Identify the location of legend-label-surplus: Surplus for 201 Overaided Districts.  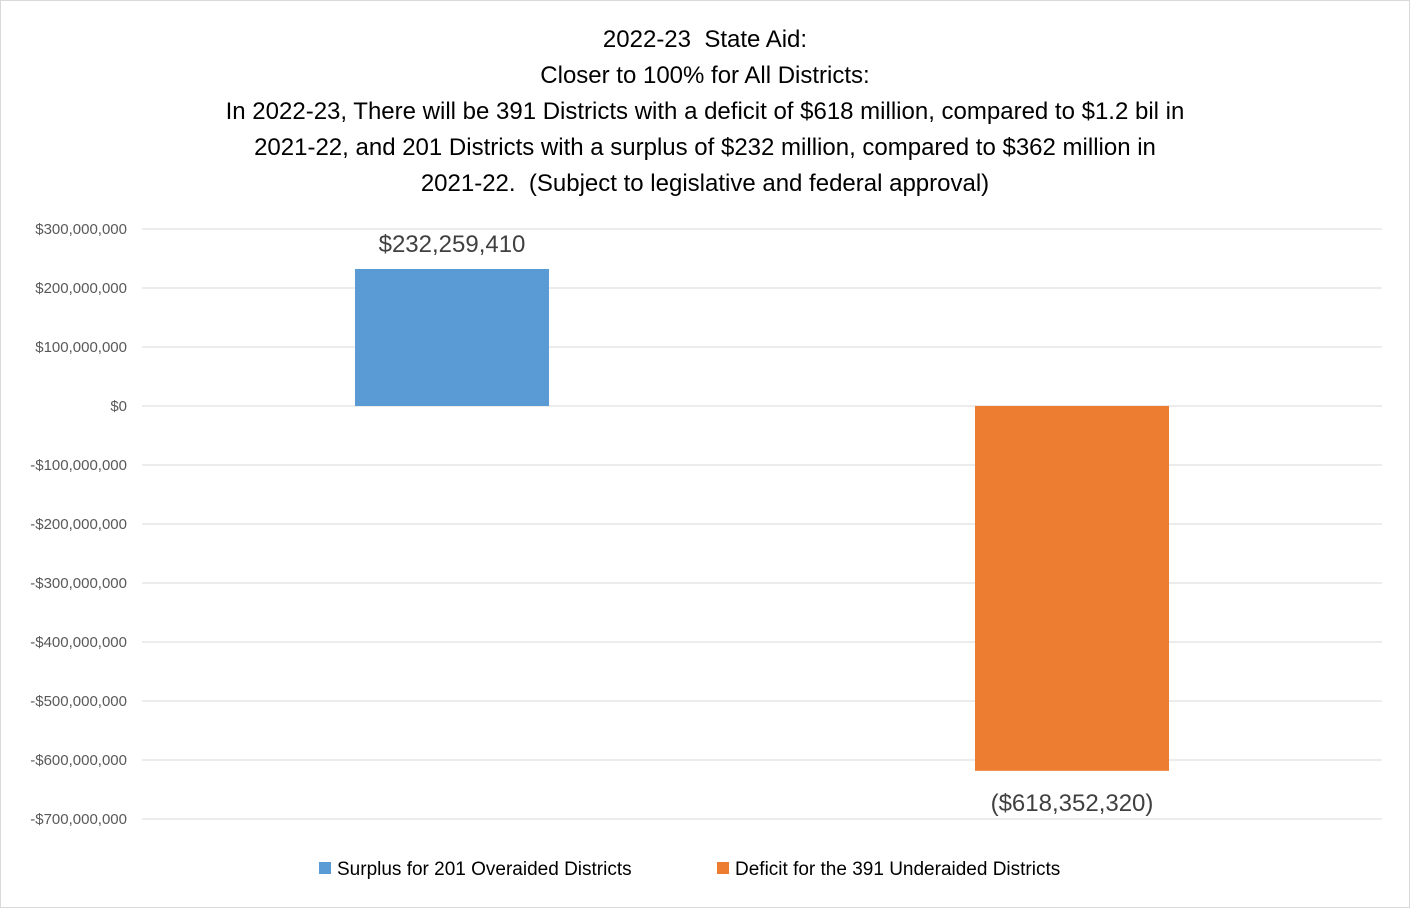
(484, 869).